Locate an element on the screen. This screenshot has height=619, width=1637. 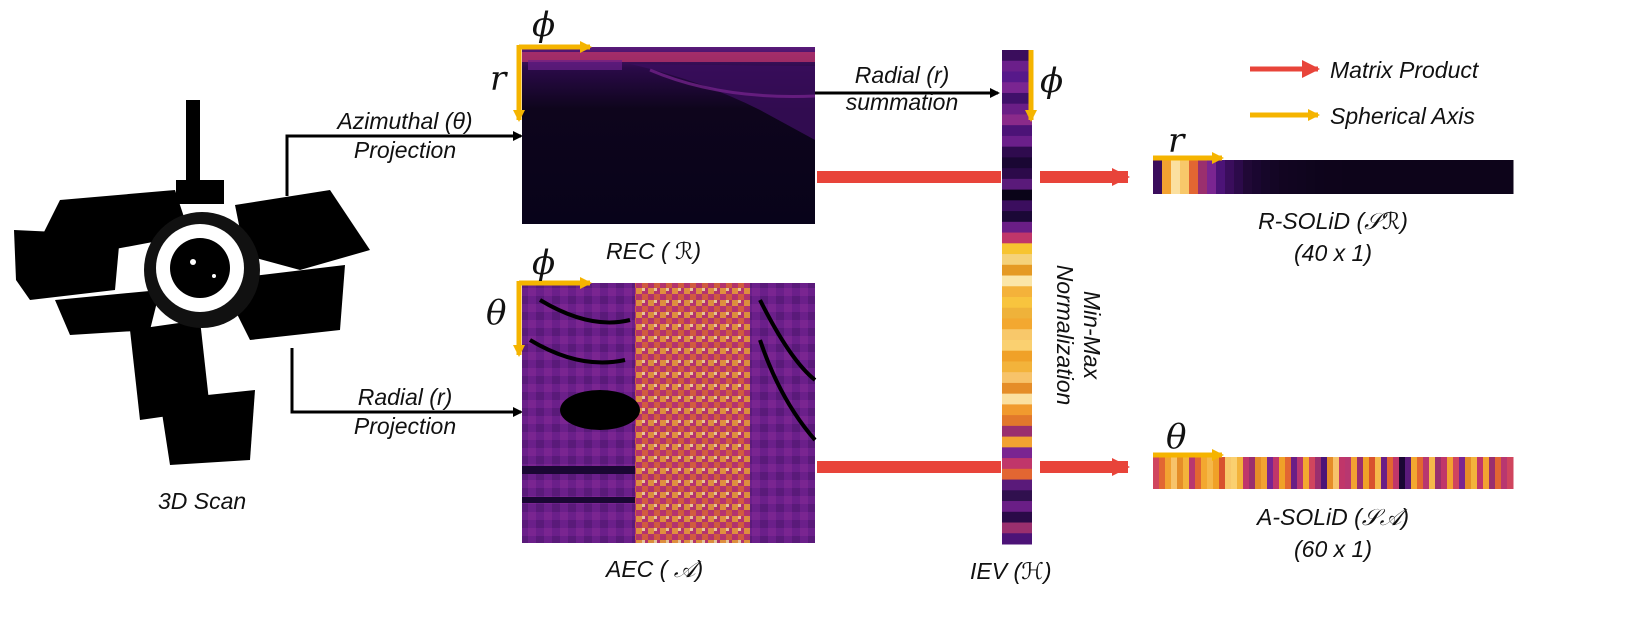
aec-label: AEC ( 𝒜) is located at coordinates (655, 569).